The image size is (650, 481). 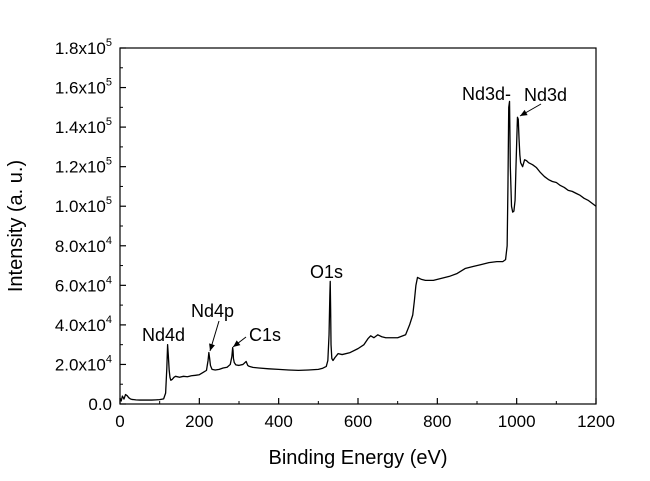 I want to click on x-tick-label: 800, so click(x=437, y=421).